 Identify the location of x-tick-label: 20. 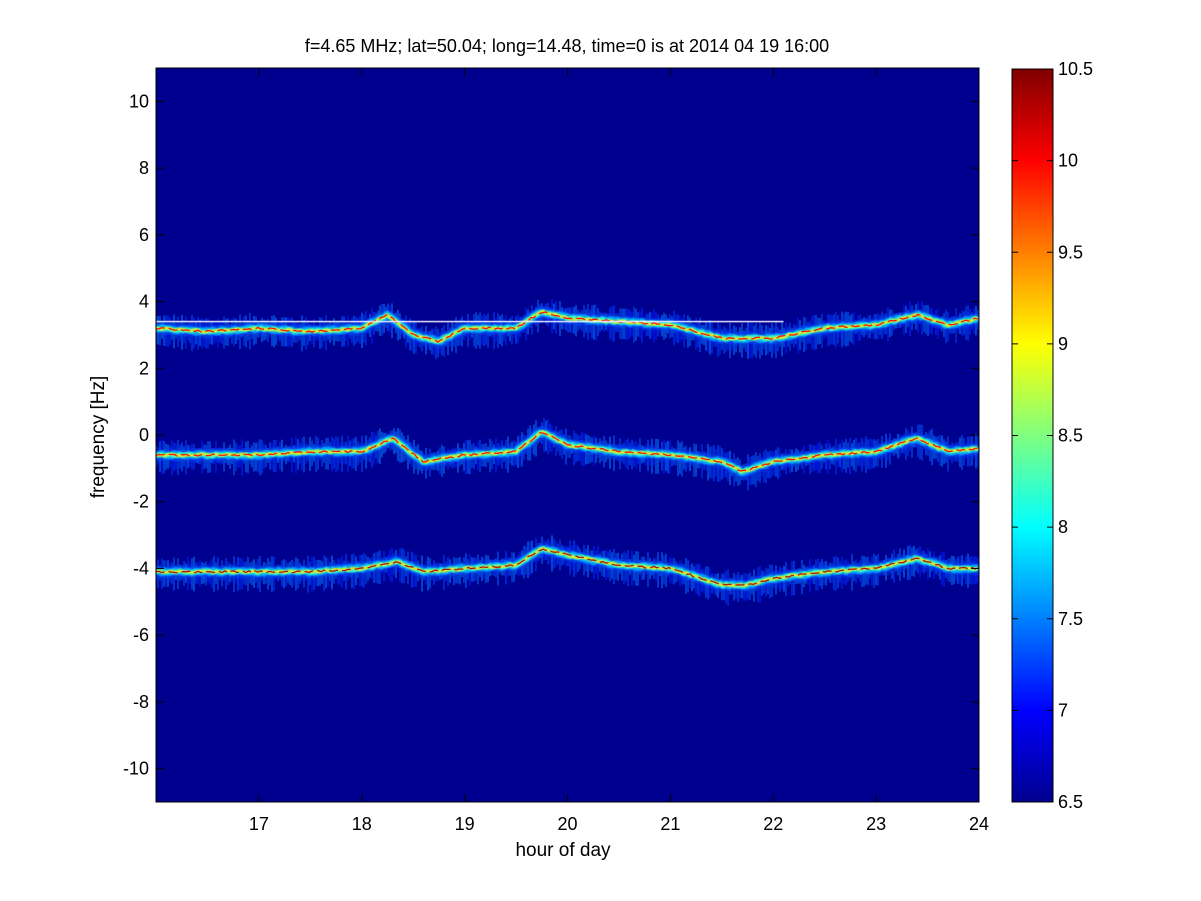
(567, 824).